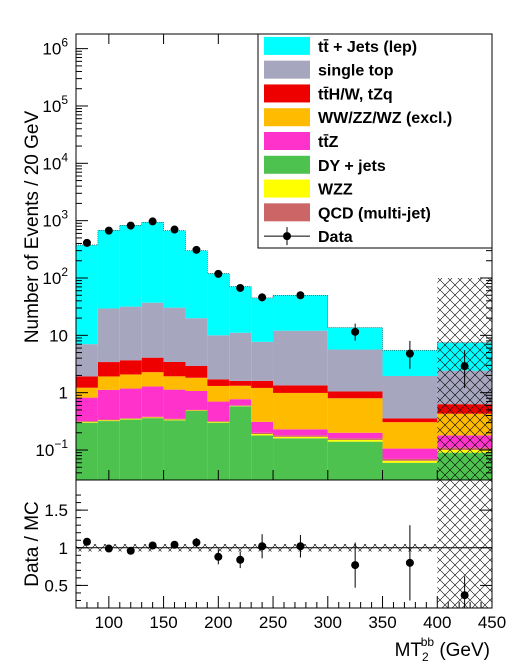 The image size is (516, 672). What do you see at coordinates (328, 622) in the screenshot?
I see `x-tick-label-4: 300` at bounding box center [328, 622].